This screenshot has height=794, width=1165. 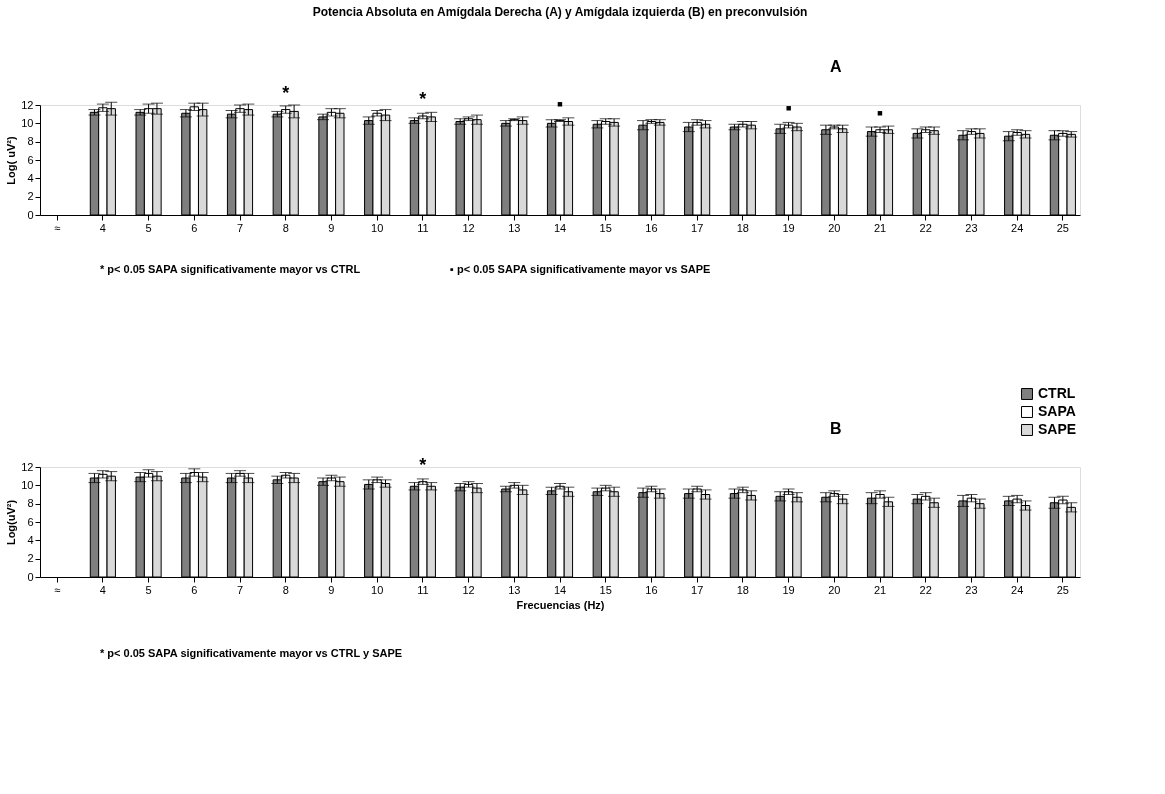 I want to click on legend-label: CTRL, so click(x=1057, y=393).